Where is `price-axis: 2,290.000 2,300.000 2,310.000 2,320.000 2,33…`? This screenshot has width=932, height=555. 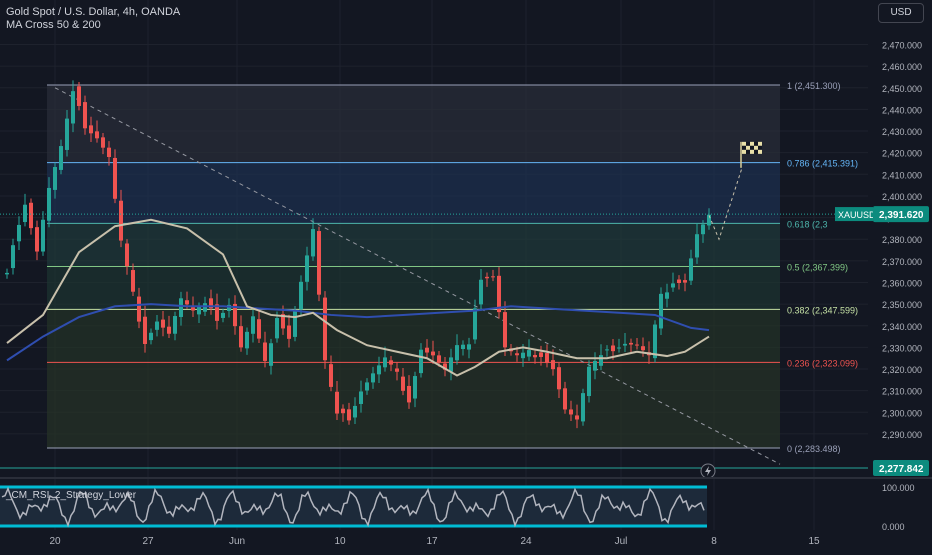 price-axis: 2,290.000 2,300.000 2,310.000 2,320.000 2,33… is located at coordinates (900, 275).